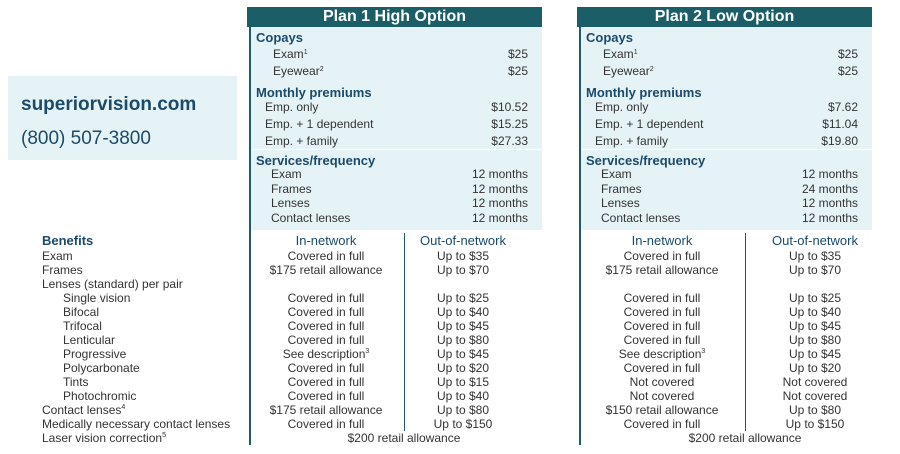 Image resolution: width=900 pixels, height=454 pixels. Describe the element at coordinates (95, 354) in the screenshot. I see `benefit-label: Progressive` at that location.